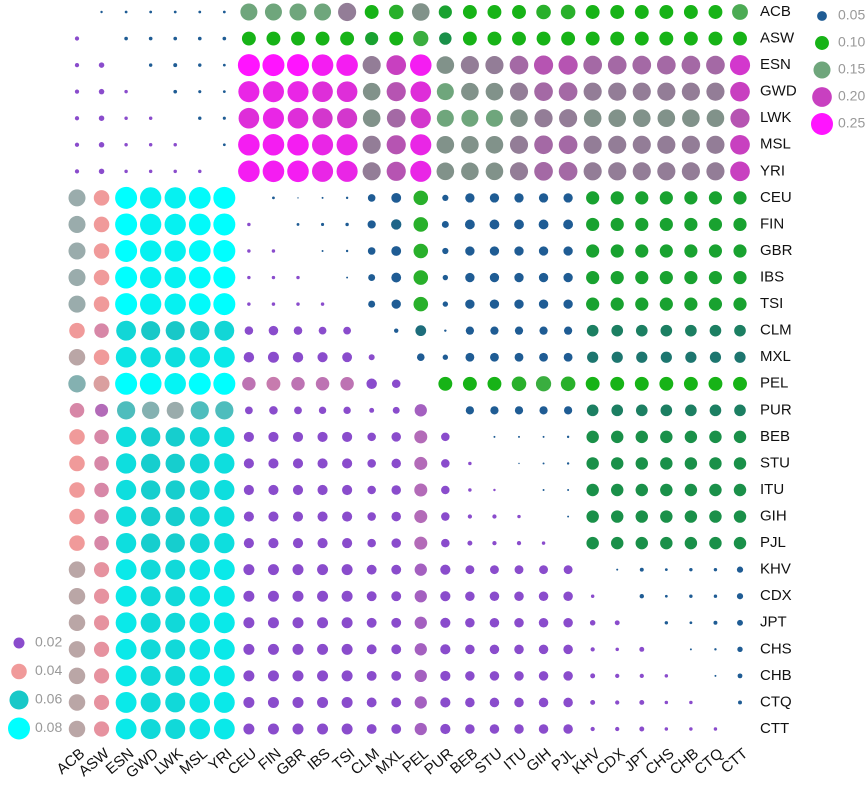 The height and width of the screenshot is (792, 865). What do you see at coordinates (774, 728) in the screenshot?
I see `row-label: CTT` at bounding box center [774, 728].